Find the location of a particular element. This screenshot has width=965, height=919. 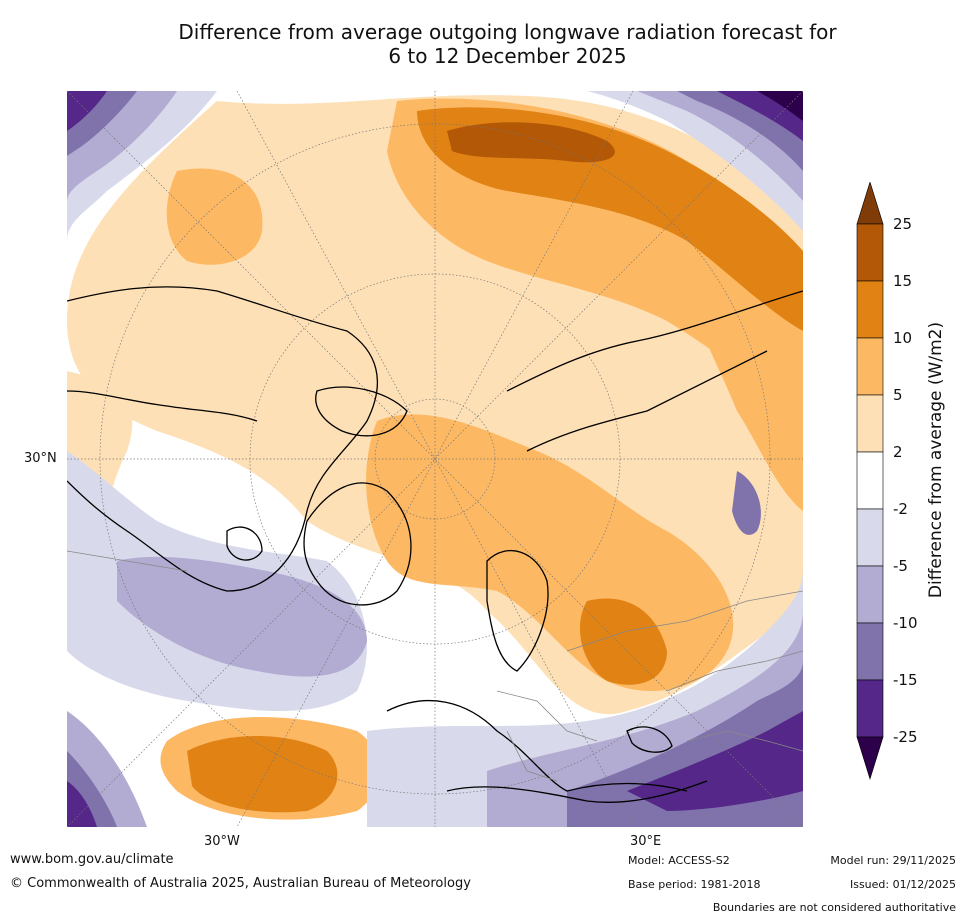

colorbar-title-box: Difference from average (W/m2) is located at coordinates (936, 460).